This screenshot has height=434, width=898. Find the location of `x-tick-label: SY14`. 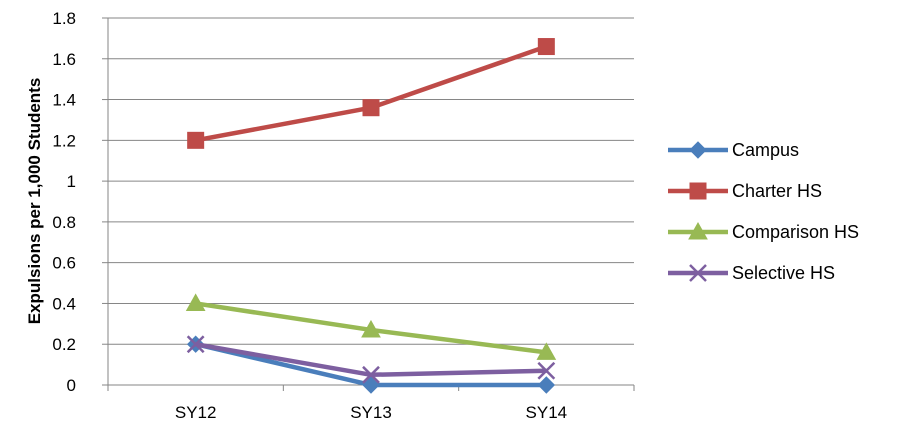

x-tick-label: SY14 is located at coordinates (547, 412).